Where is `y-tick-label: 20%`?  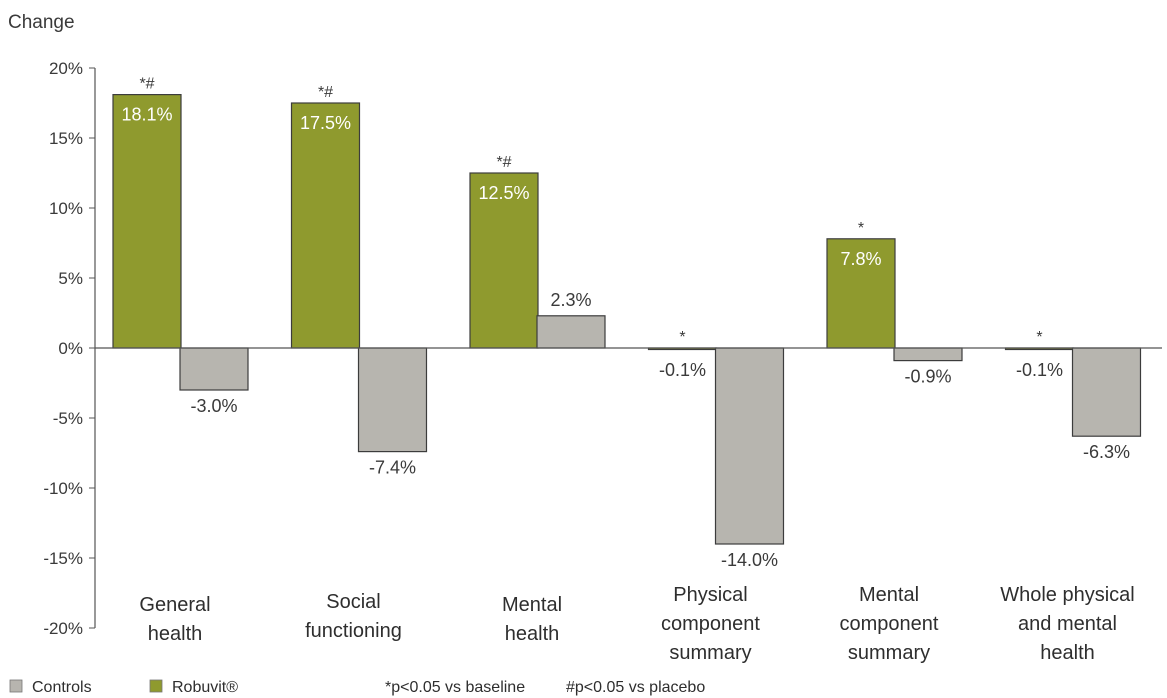
y-tick-label: 20% is located at coordinates (66, 68).